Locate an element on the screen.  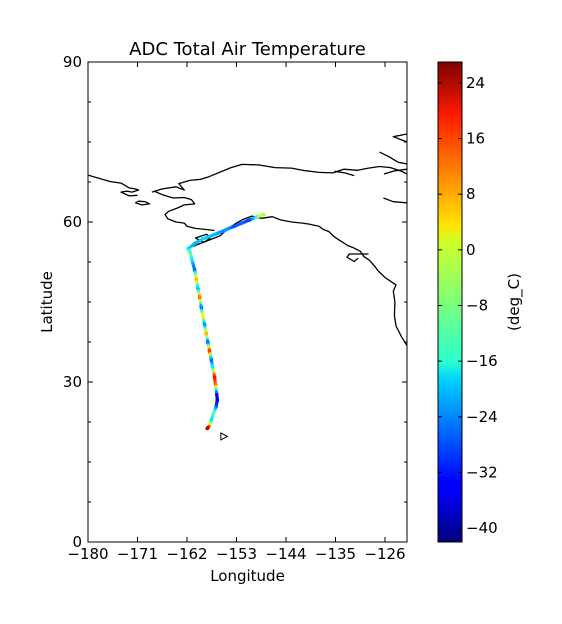
colorbar-tick-label: 0 is located at coordinates (471, 250).